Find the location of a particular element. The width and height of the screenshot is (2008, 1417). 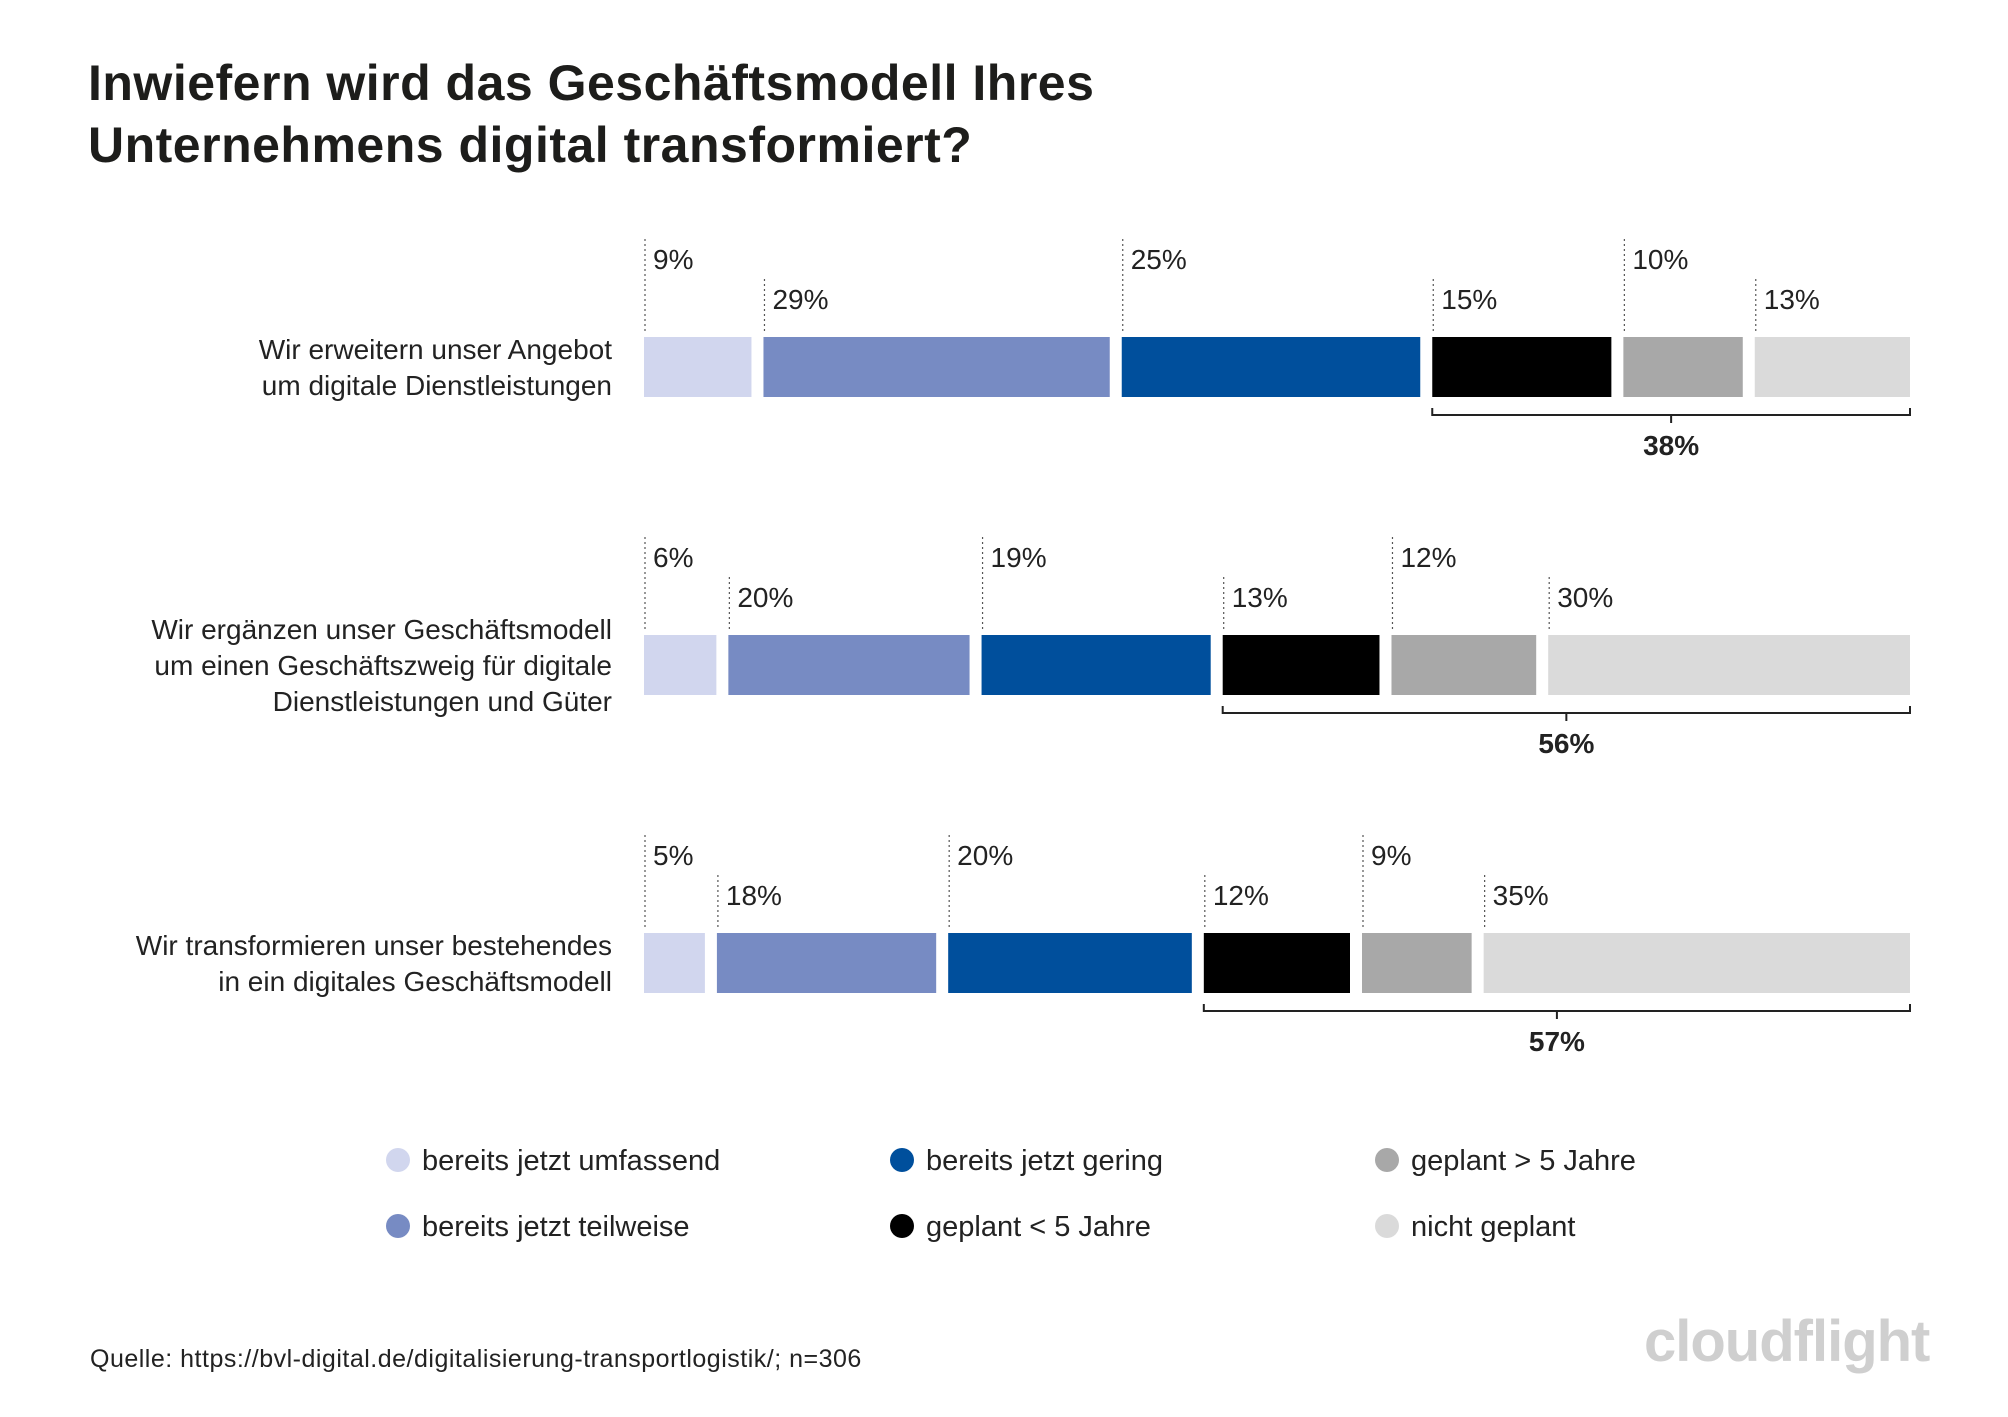

value-label: 19% is located at coordinates (1019, 557).